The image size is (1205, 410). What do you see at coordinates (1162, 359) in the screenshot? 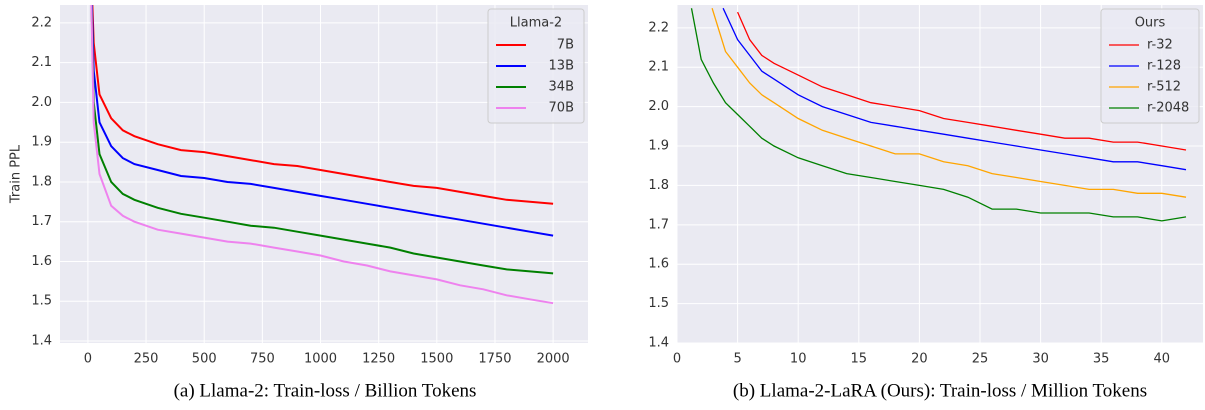
I see `x-tick-label: 40` at bounding box center [1162, 359].